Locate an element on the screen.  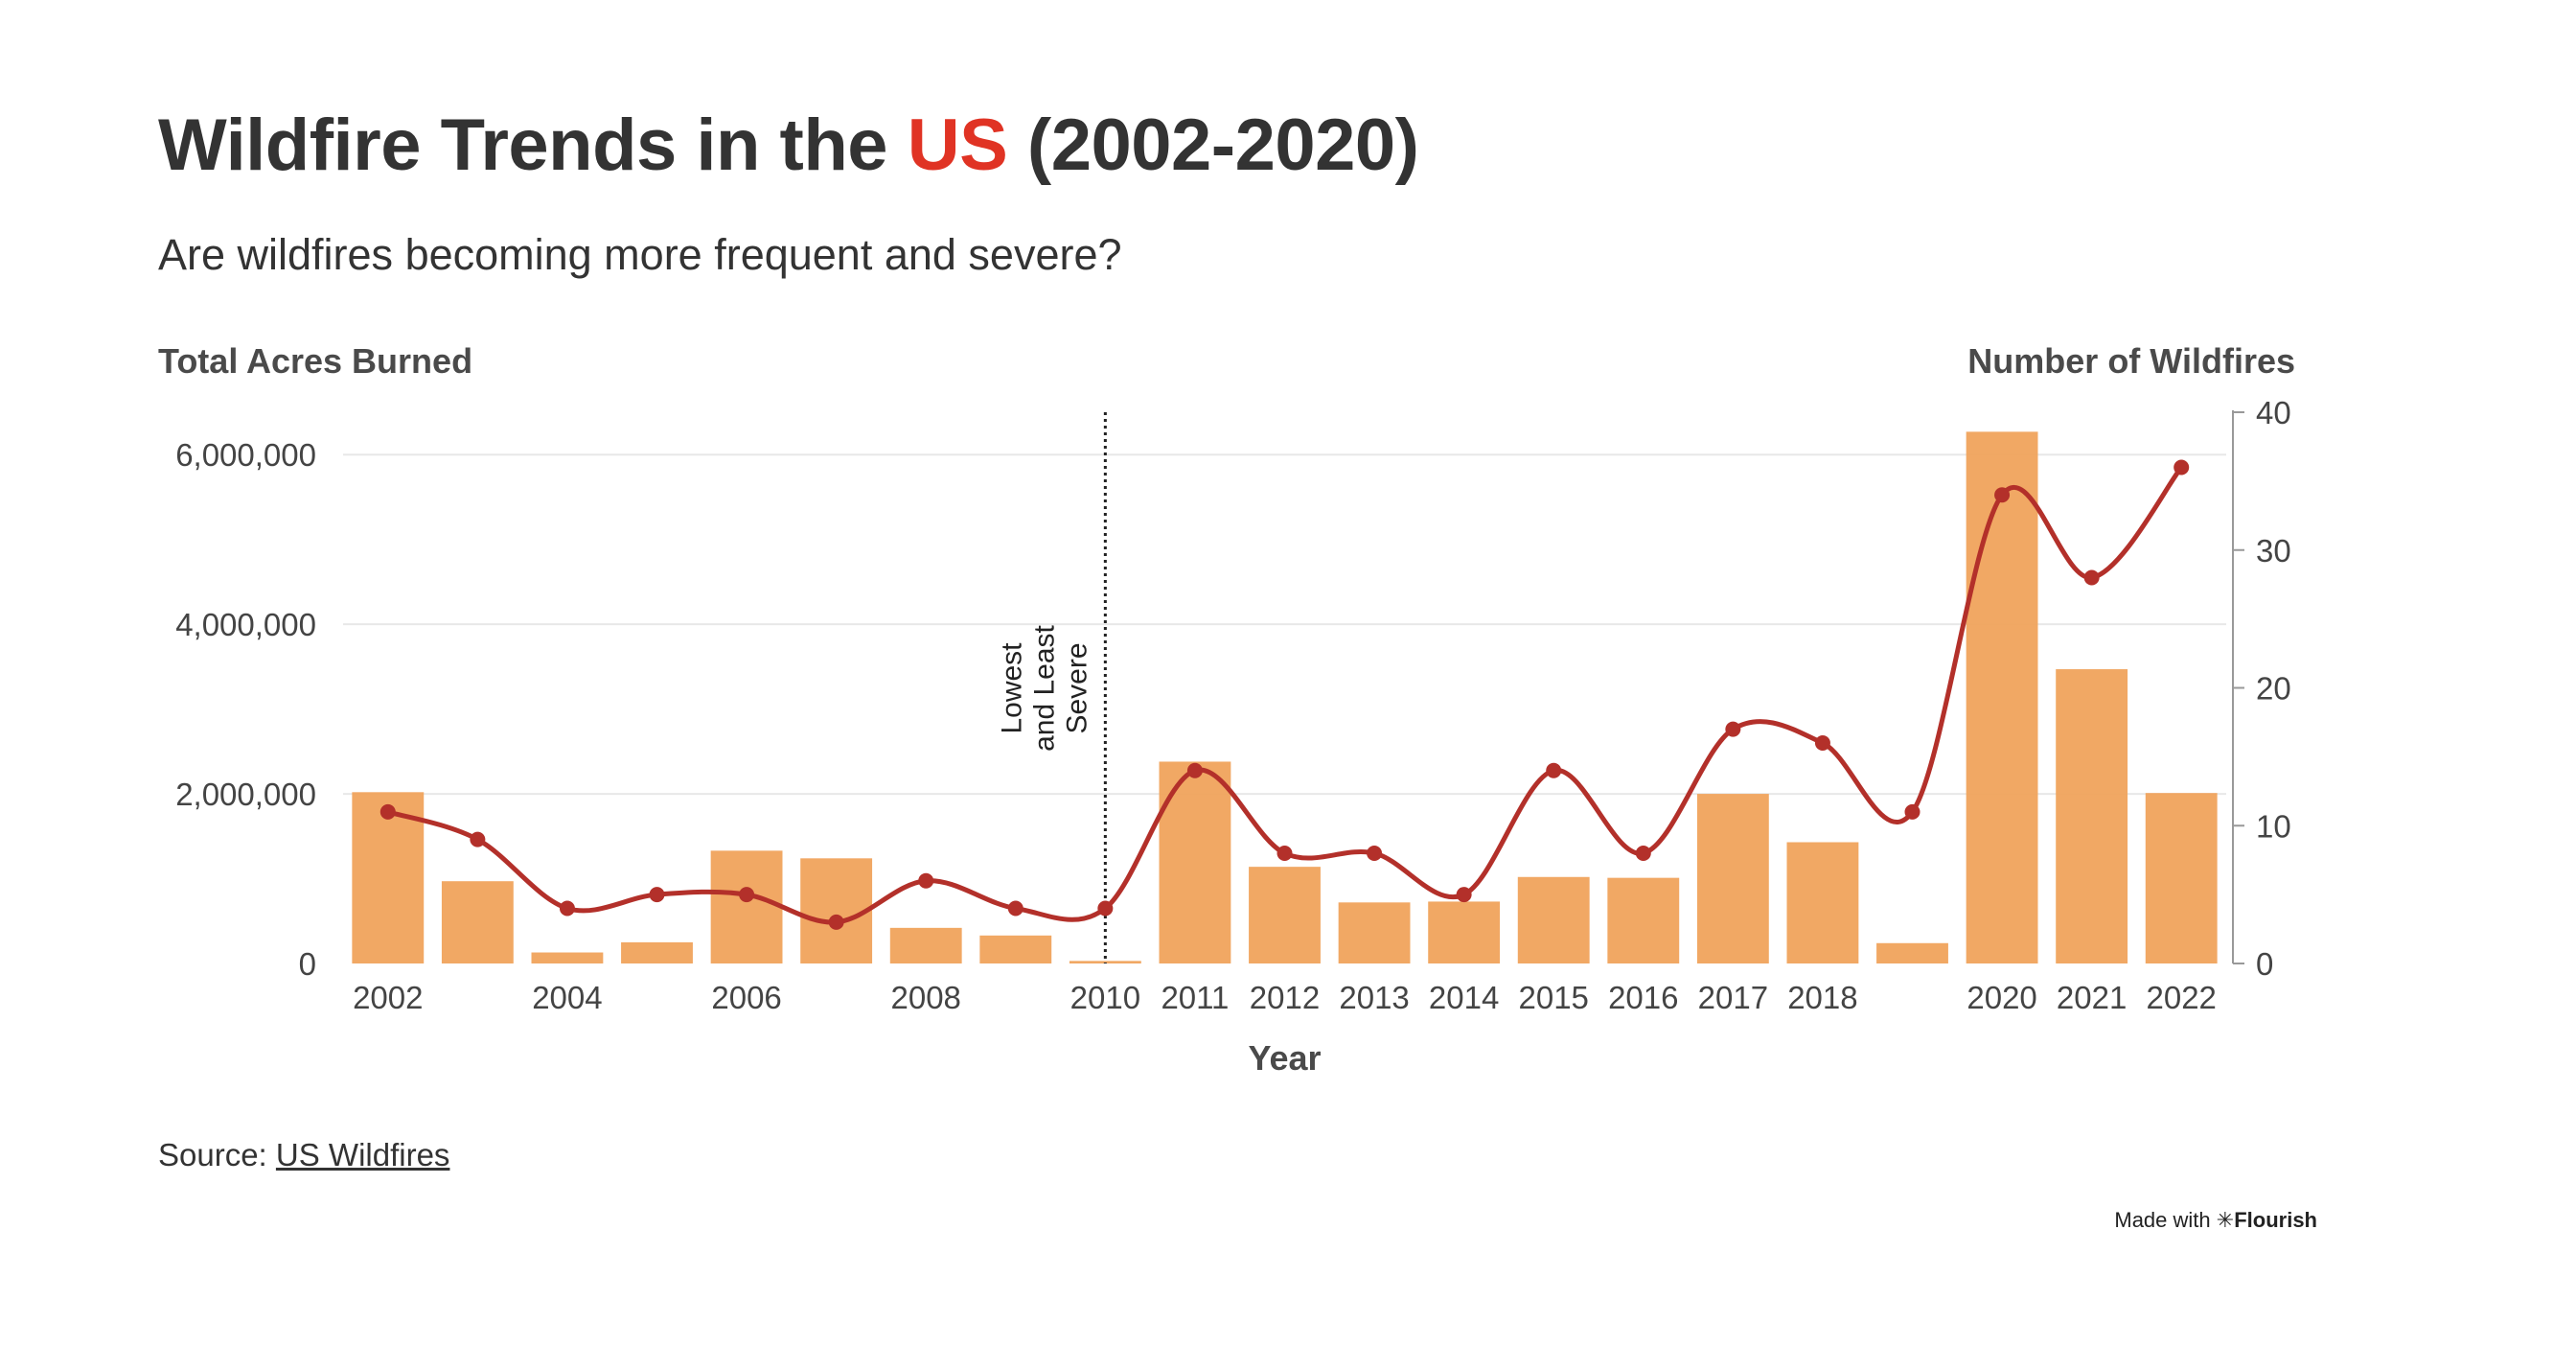
title-post: (2002-2020) is located at coordinates (1213, 145).